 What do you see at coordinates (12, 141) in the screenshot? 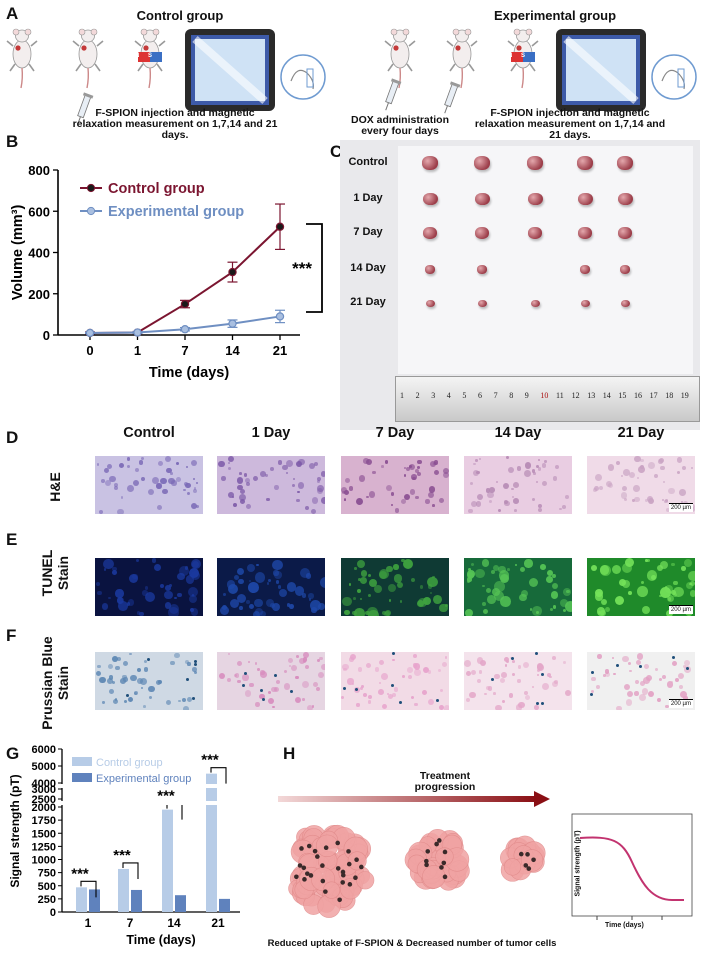
I see `panel-b-letter: B` at bounding box center [12, 141].